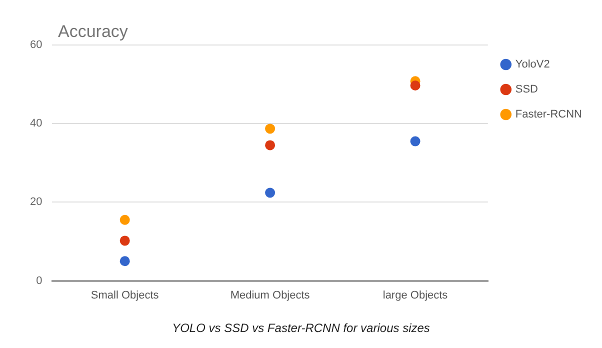 The image size is (602, 348). Describe the element at coordinates (526, 90) in the screenshot. I see `legend-label: SSD` at that location.